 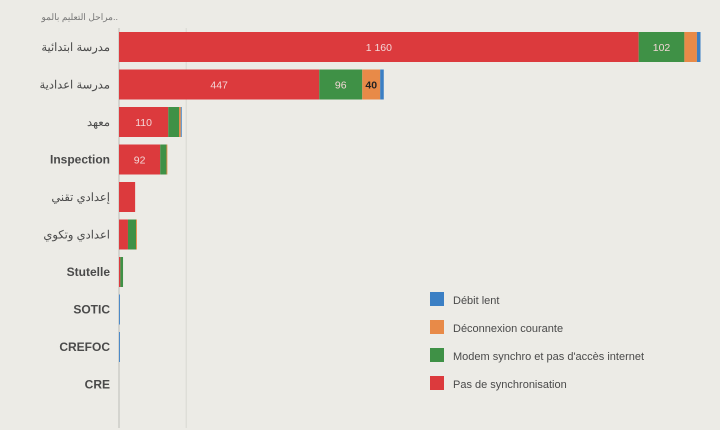 What do you see at coordinates (89, 272) in the screenshot?
I see `category-label: Stutelle` at bounding box center [89, 272].